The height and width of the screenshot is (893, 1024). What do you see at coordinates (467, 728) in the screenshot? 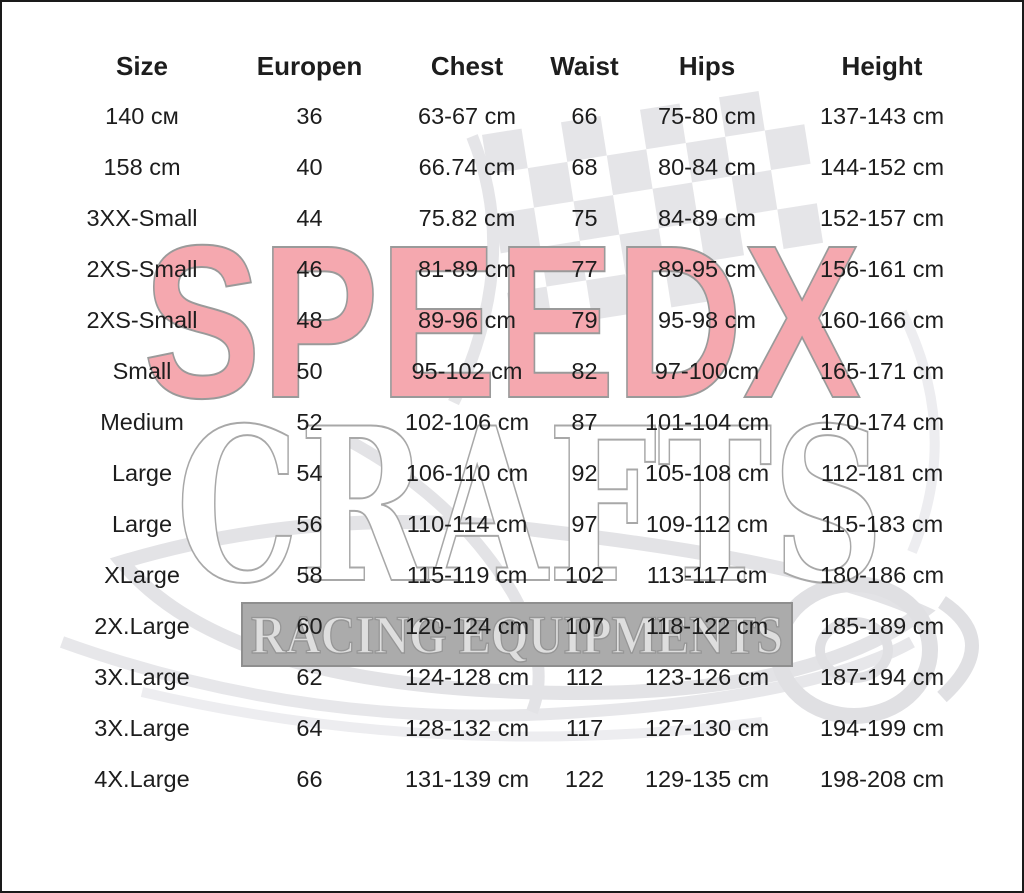
I see `table-cell: 128-132 cm` at bounding box center [467, 728].